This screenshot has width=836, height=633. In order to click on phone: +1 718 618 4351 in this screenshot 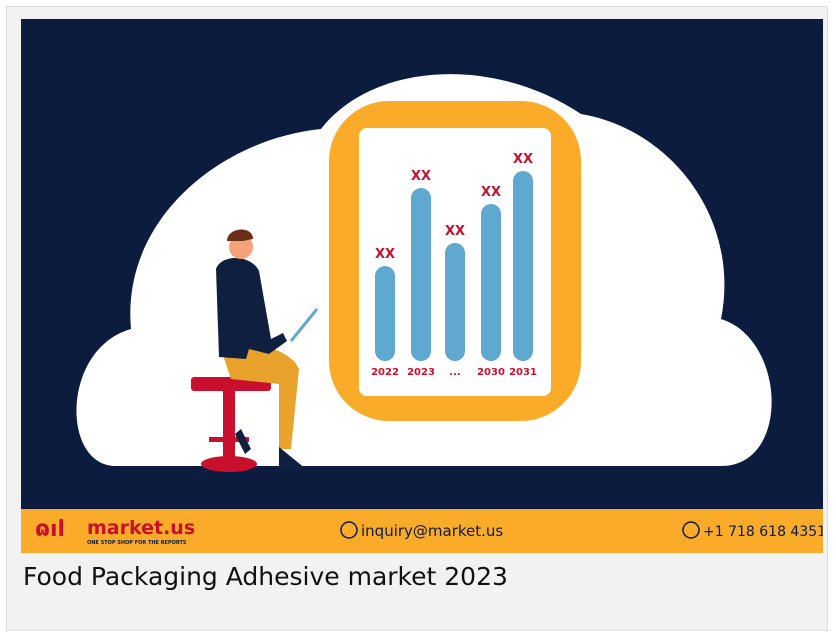, I will do `click(763, 532)`.